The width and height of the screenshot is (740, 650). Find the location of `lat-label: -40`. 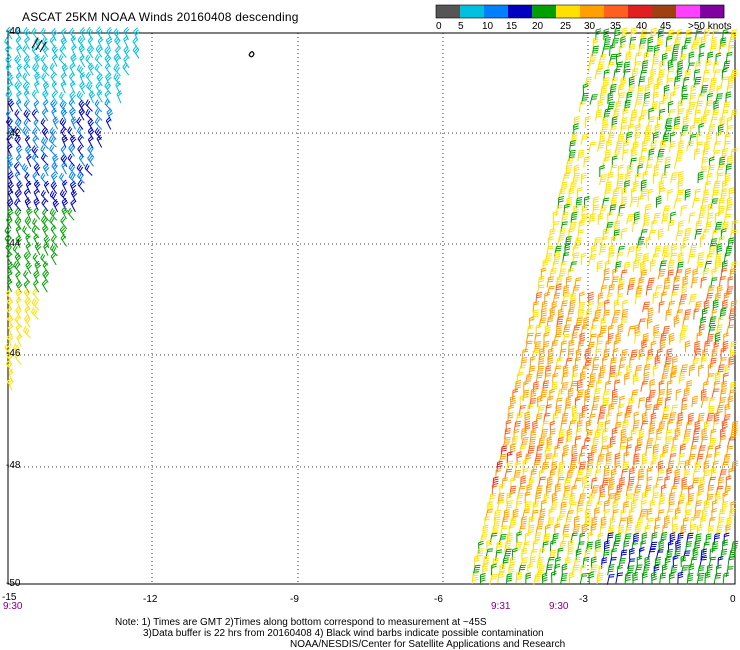

lat-label: -40 is located at coordinates (13, 31).